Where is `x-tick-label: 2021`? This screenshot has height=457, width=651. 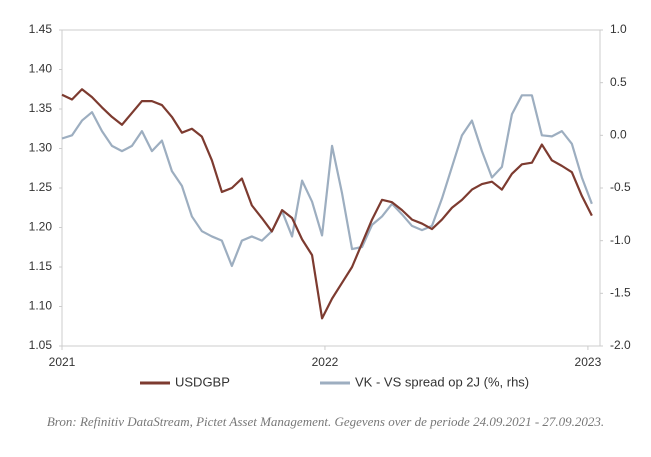
x-tick-label: 2021 is located at coordinates (62, 362).